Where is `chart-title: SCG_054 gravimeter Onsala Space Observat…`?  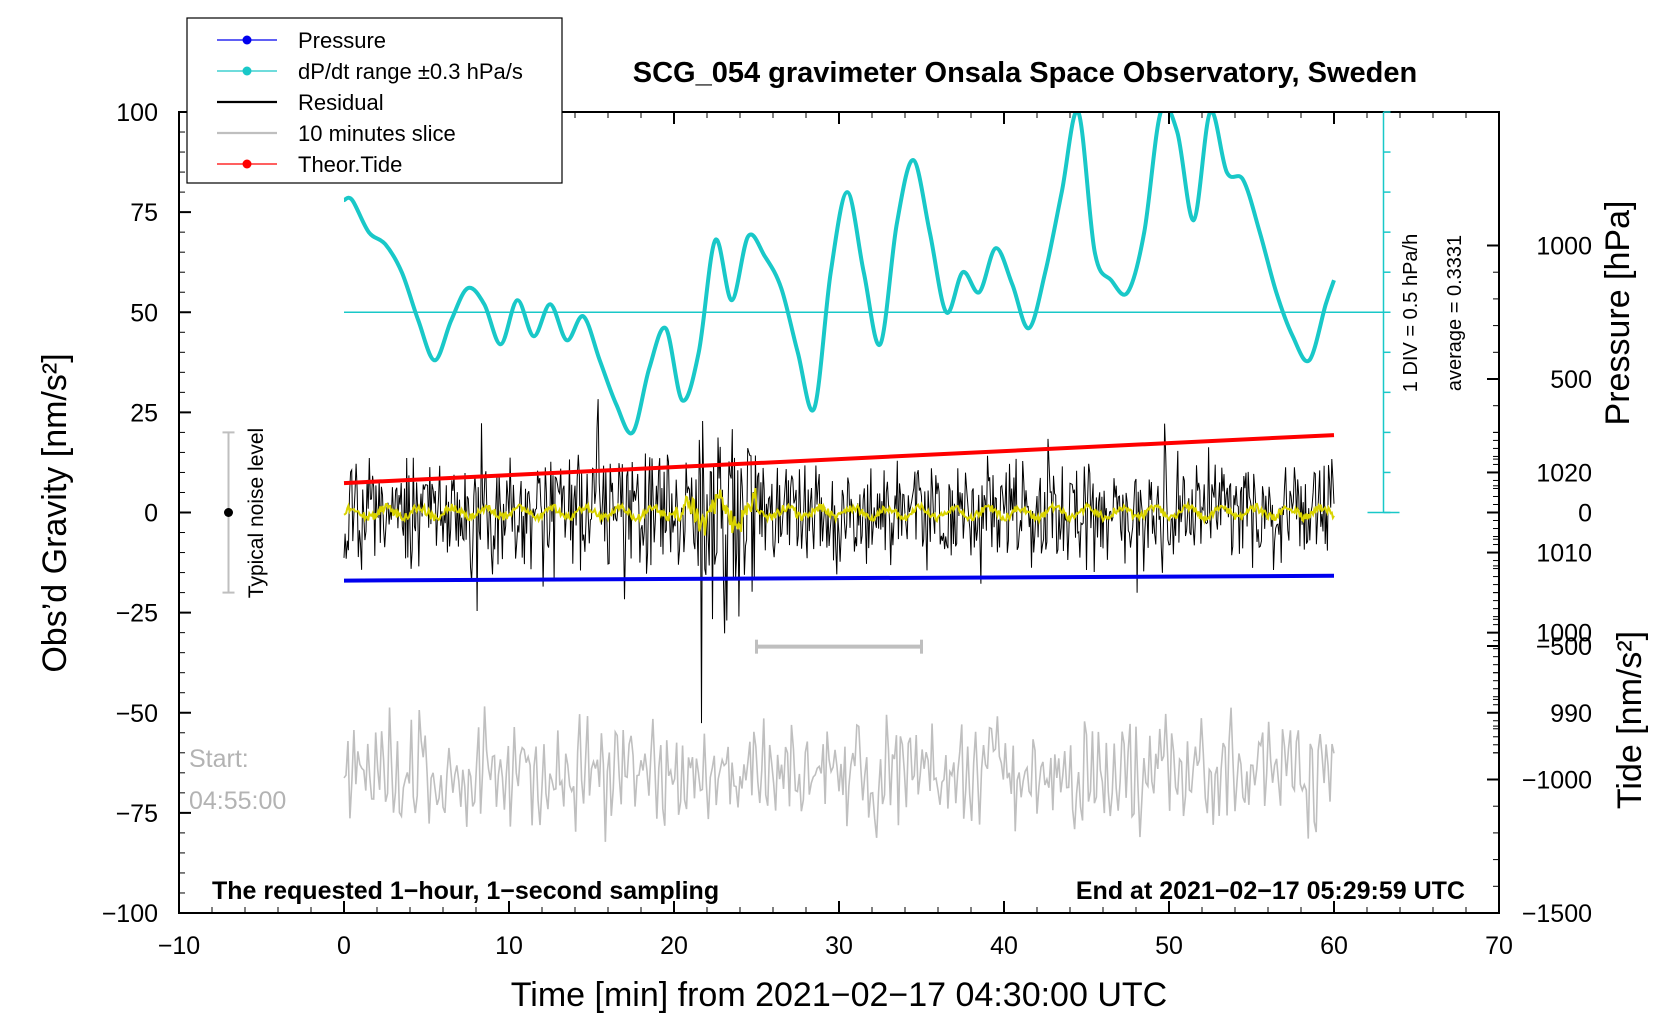 chart-title: SCG_054 gravimeter Onsala Space Observat… is located at coordinates (1025, 73).